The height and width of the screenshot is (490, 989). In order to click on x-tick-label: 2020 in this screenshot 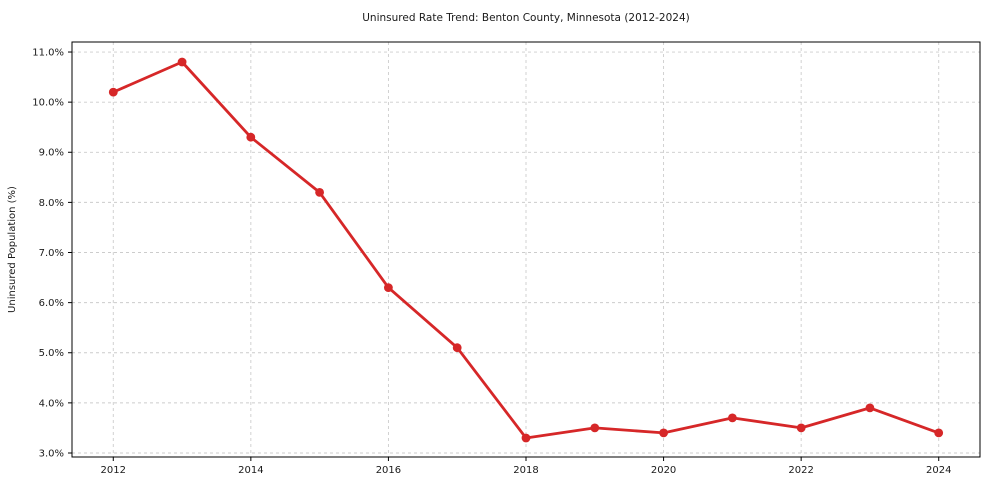, I will do `click(663, 470)`.